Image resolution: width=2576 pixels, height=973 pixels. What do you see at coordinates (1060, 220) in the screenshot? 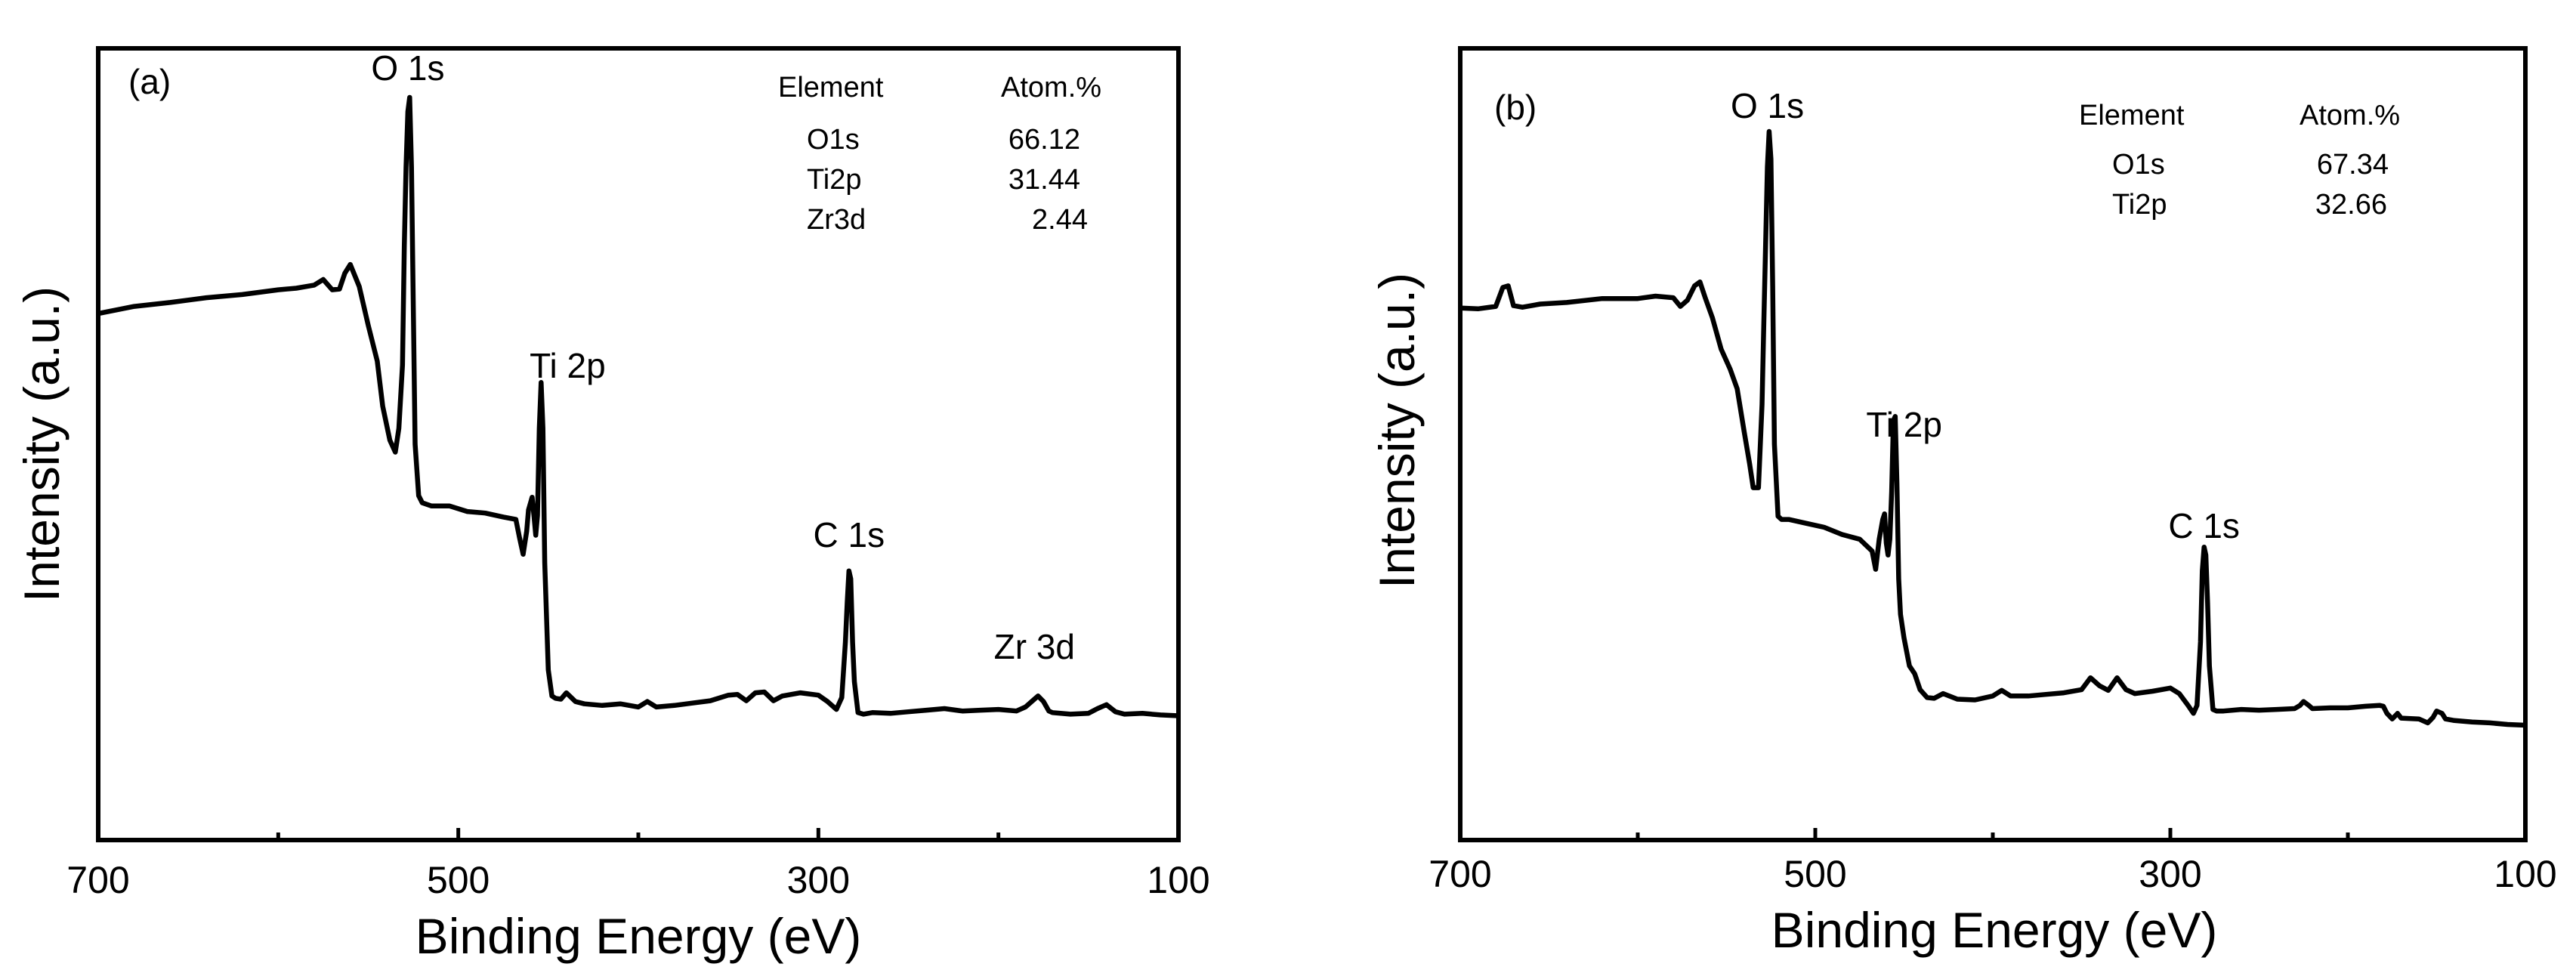
I see `table-cell-value: 2.44` at bounding box center [1060, 220].